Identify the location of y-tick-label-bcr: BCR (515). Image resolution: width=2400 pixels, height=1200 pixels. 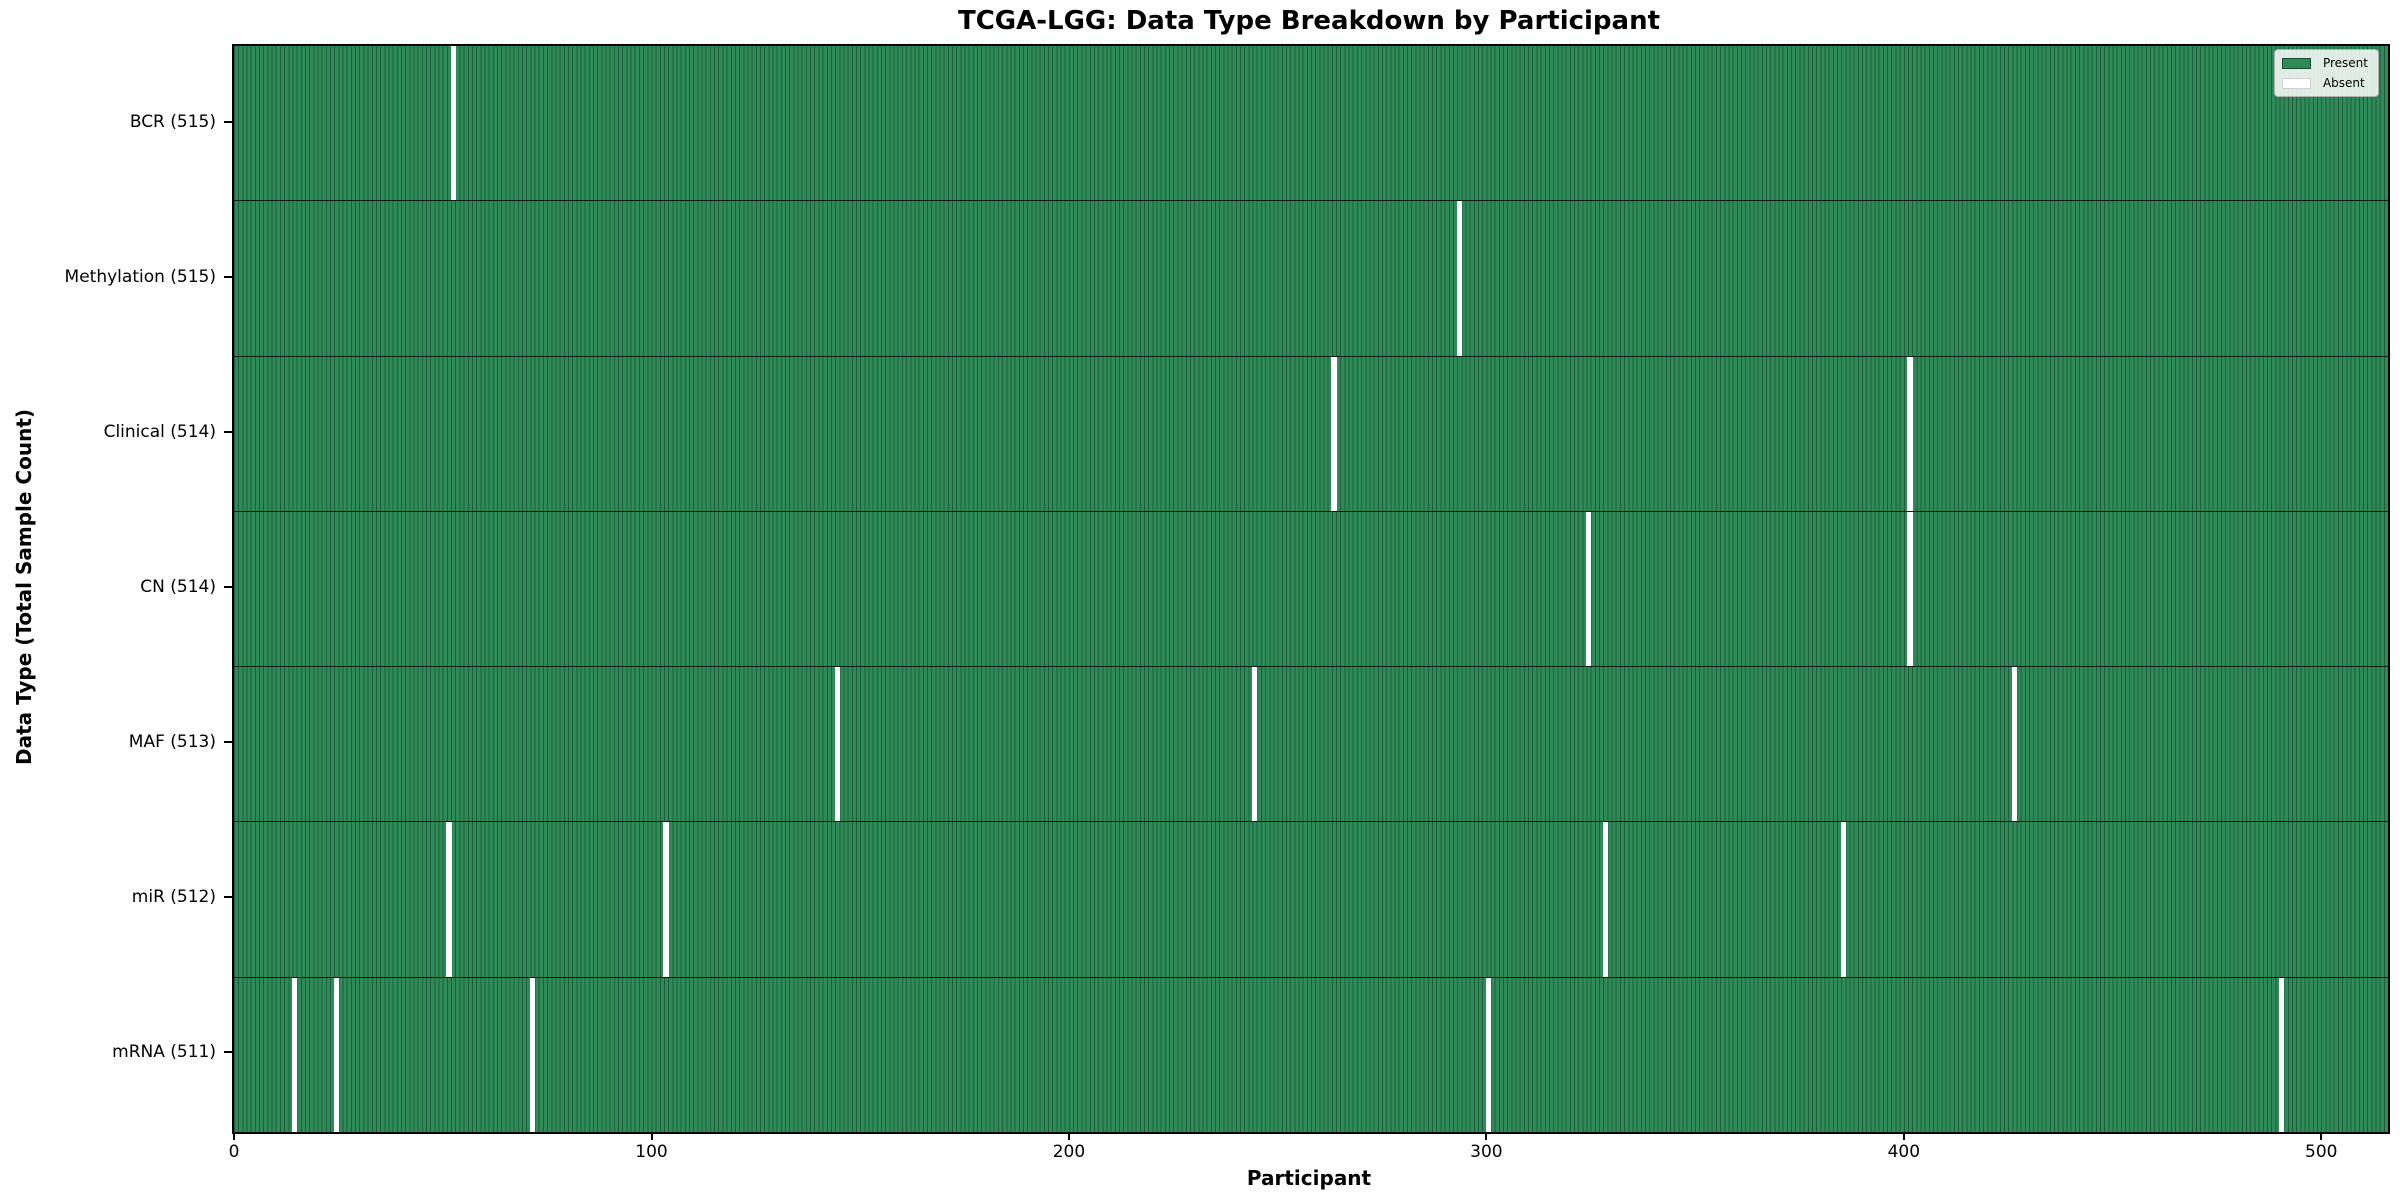
(172, 121).